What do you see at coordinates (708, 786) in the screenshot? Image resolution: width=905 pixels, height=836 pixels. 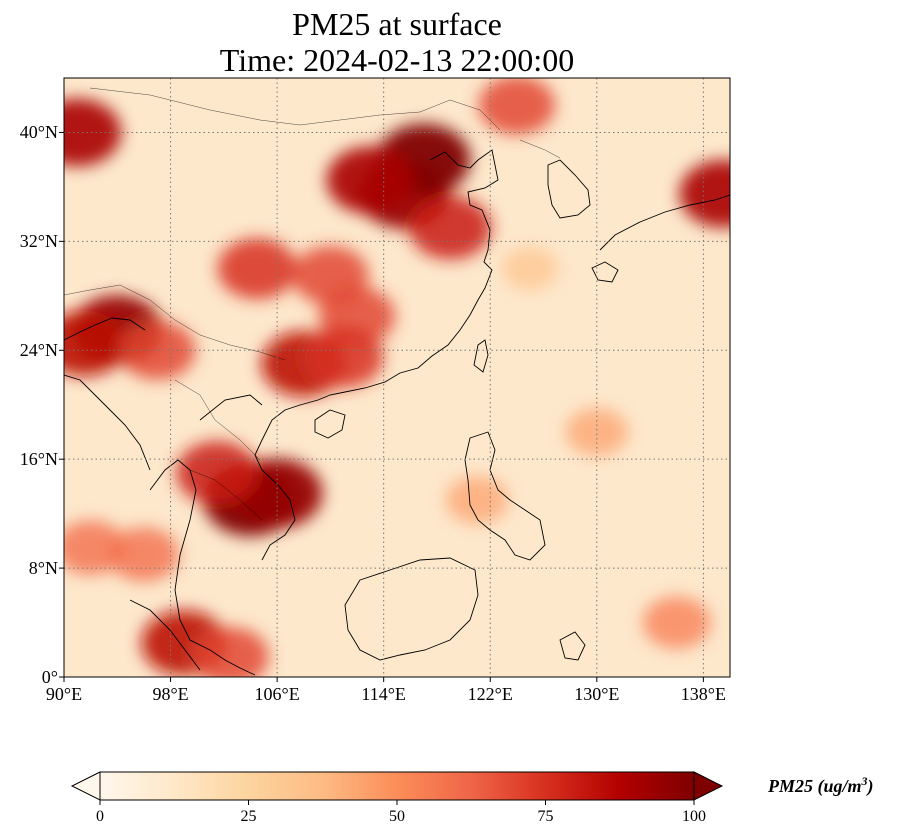 I see `colorbar-extend-max` at bounding box center [708, 786].